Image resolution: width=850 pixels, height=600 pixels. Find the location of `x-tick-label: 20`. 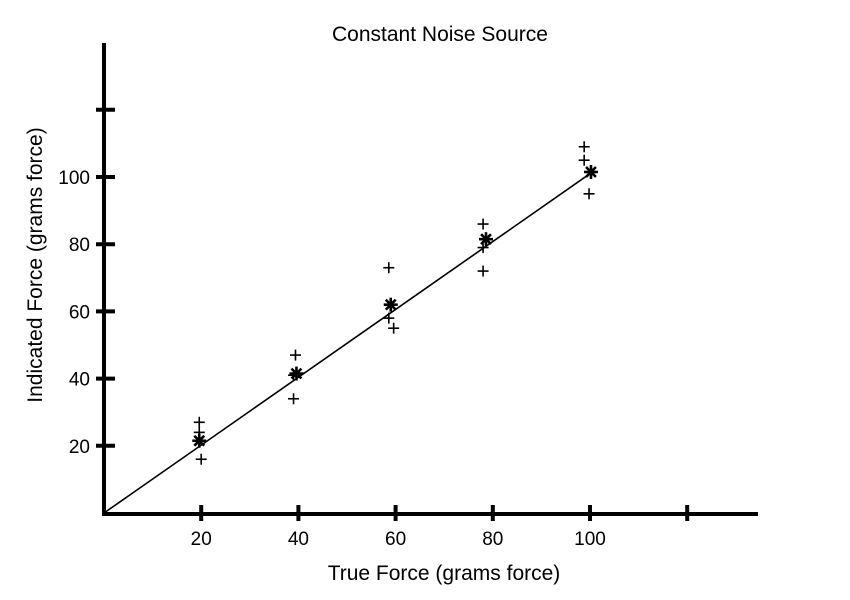

x-tick-label: 20 is located at coordinates (201, 539).